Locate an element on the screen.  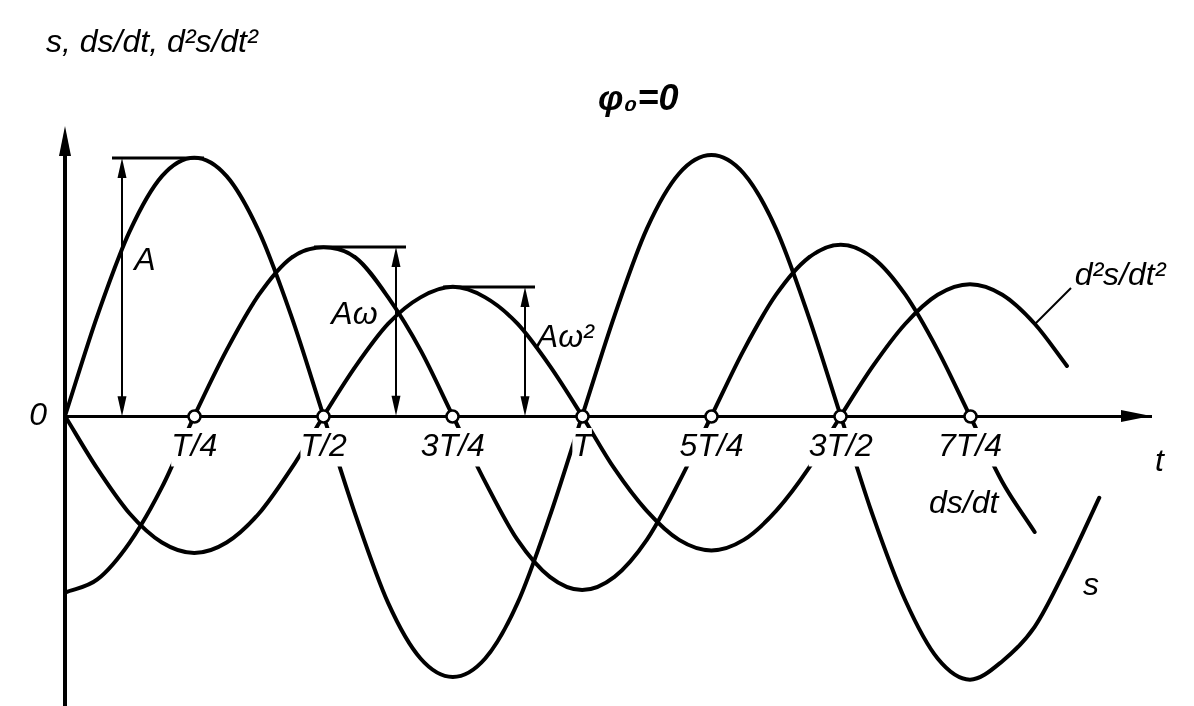
x-tick-label: T/2 is located at coordinates (323, 445).